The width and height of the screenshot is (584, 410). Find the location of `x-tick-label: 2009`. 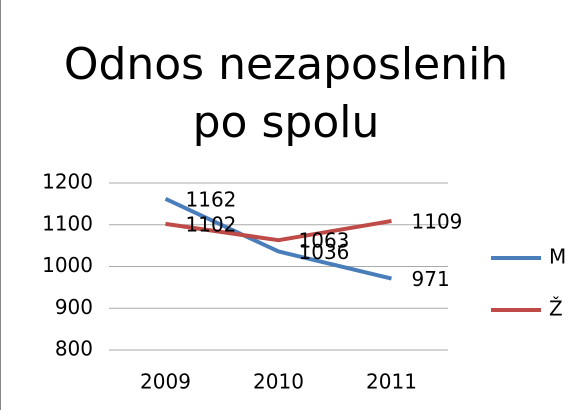

x-tick-label: 2009 is located at coordinates (165, 382).